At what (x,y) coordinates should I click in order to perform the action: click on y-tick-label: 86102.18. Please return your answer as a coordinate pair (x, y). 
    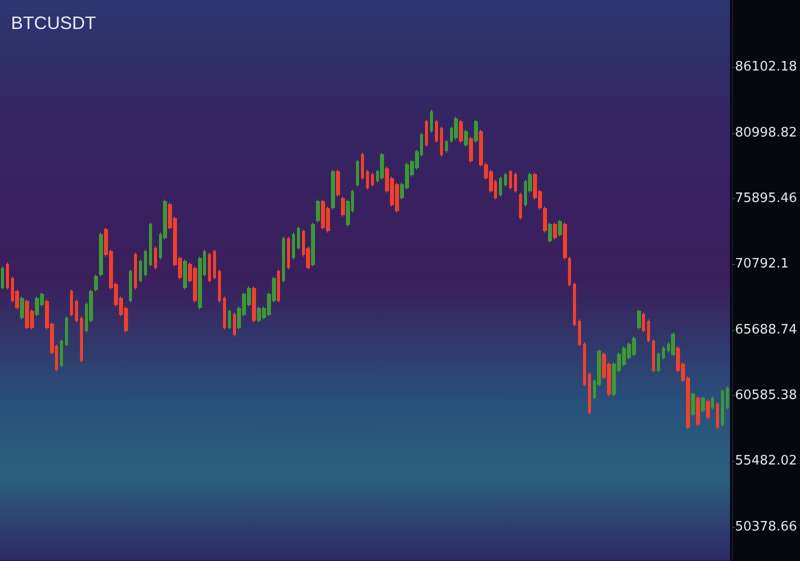
    Looking at the image, I should click on (765, 67).